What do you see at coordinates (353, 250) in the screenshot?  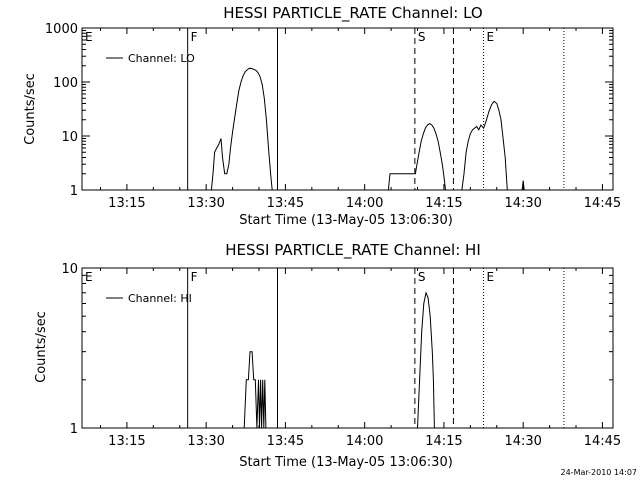 I see `chart-title-hi: HESSI PARTICLE_RATE Channel: HI` at bounding box center [353, 250].